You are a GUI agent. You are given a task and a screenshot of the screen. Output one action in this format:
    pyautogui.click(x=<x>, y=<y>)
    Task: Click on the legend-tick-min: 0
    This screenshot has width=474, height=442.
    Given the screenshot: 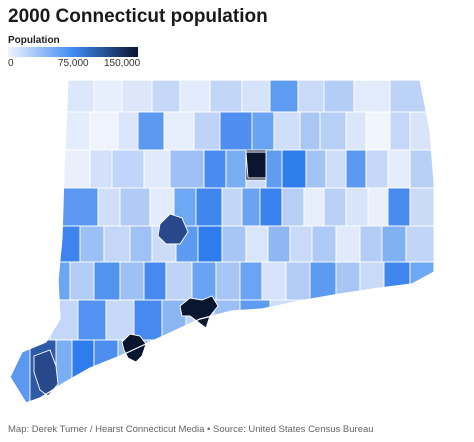 What is the action you would take?
    pyautogui.click(x=11, y=63)
    